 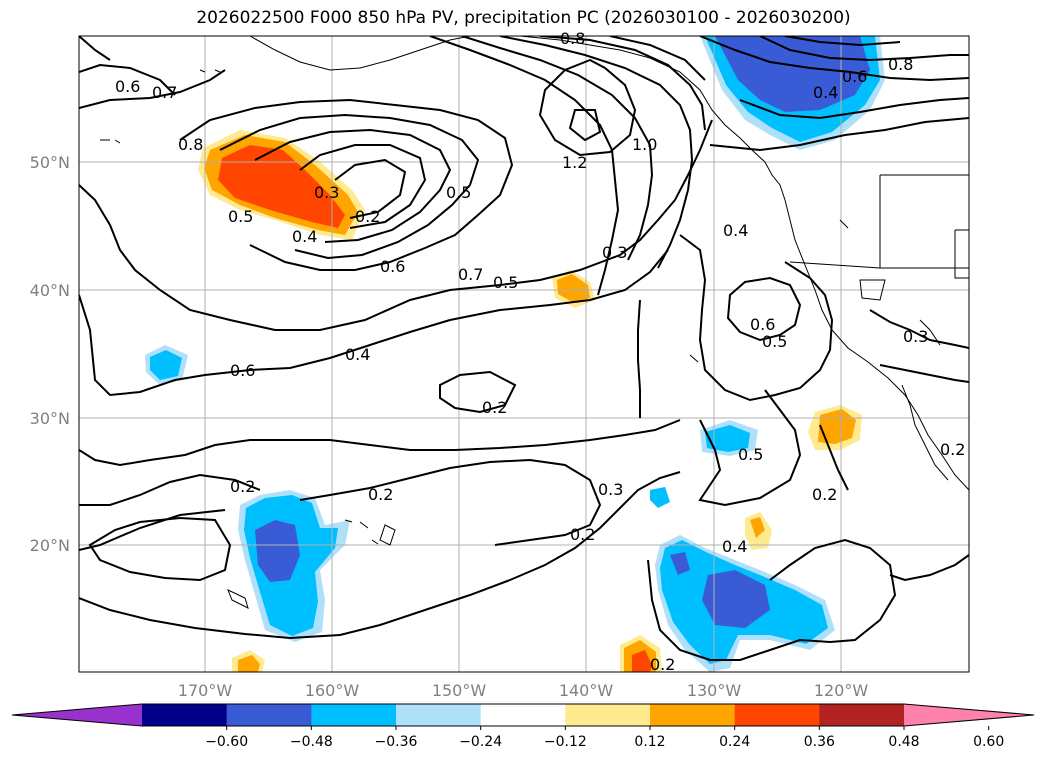 What do you see at coordinates (50, 418) in the screenshot?
I see `lat-label: 30°N` at bounding box center [50, 418].